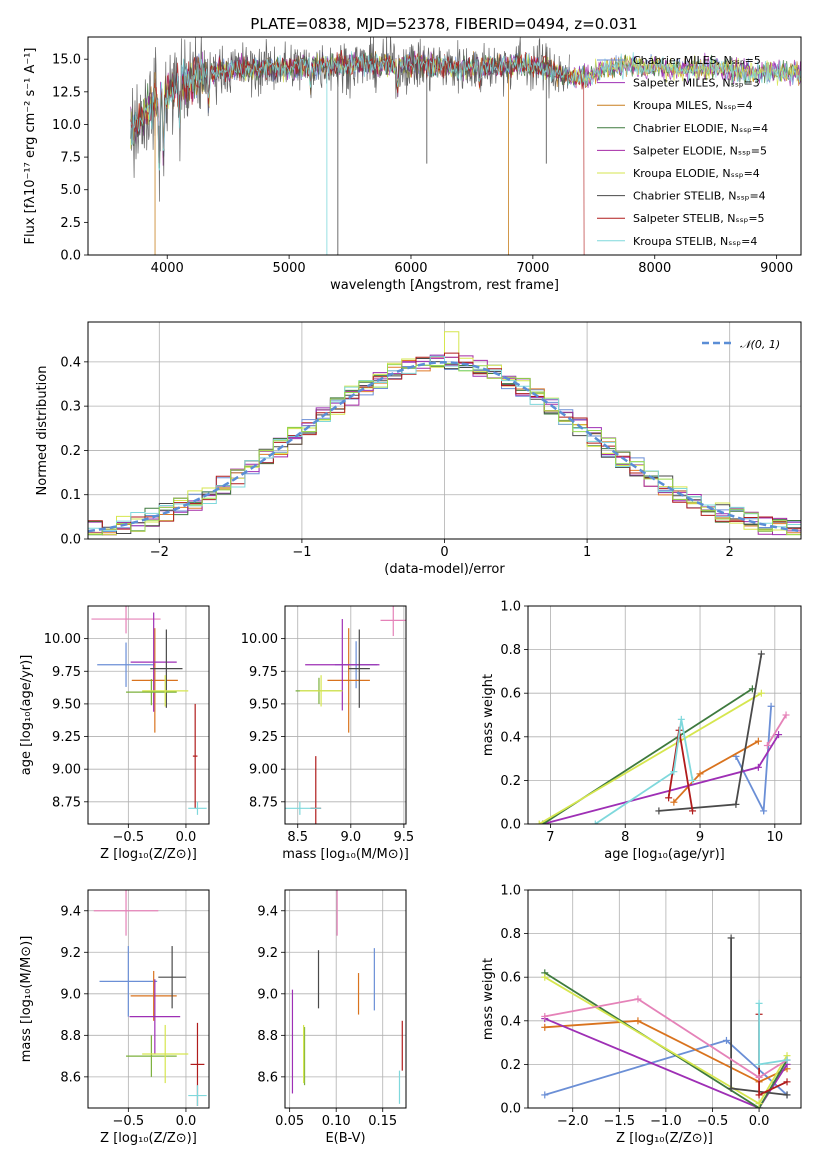 This screenshot has width=819, height=1170. What do you see at coordinates (666, 1121) in the screenshot?
I see `x-tick-label: −1.0` at bounding box center [666, 1121].